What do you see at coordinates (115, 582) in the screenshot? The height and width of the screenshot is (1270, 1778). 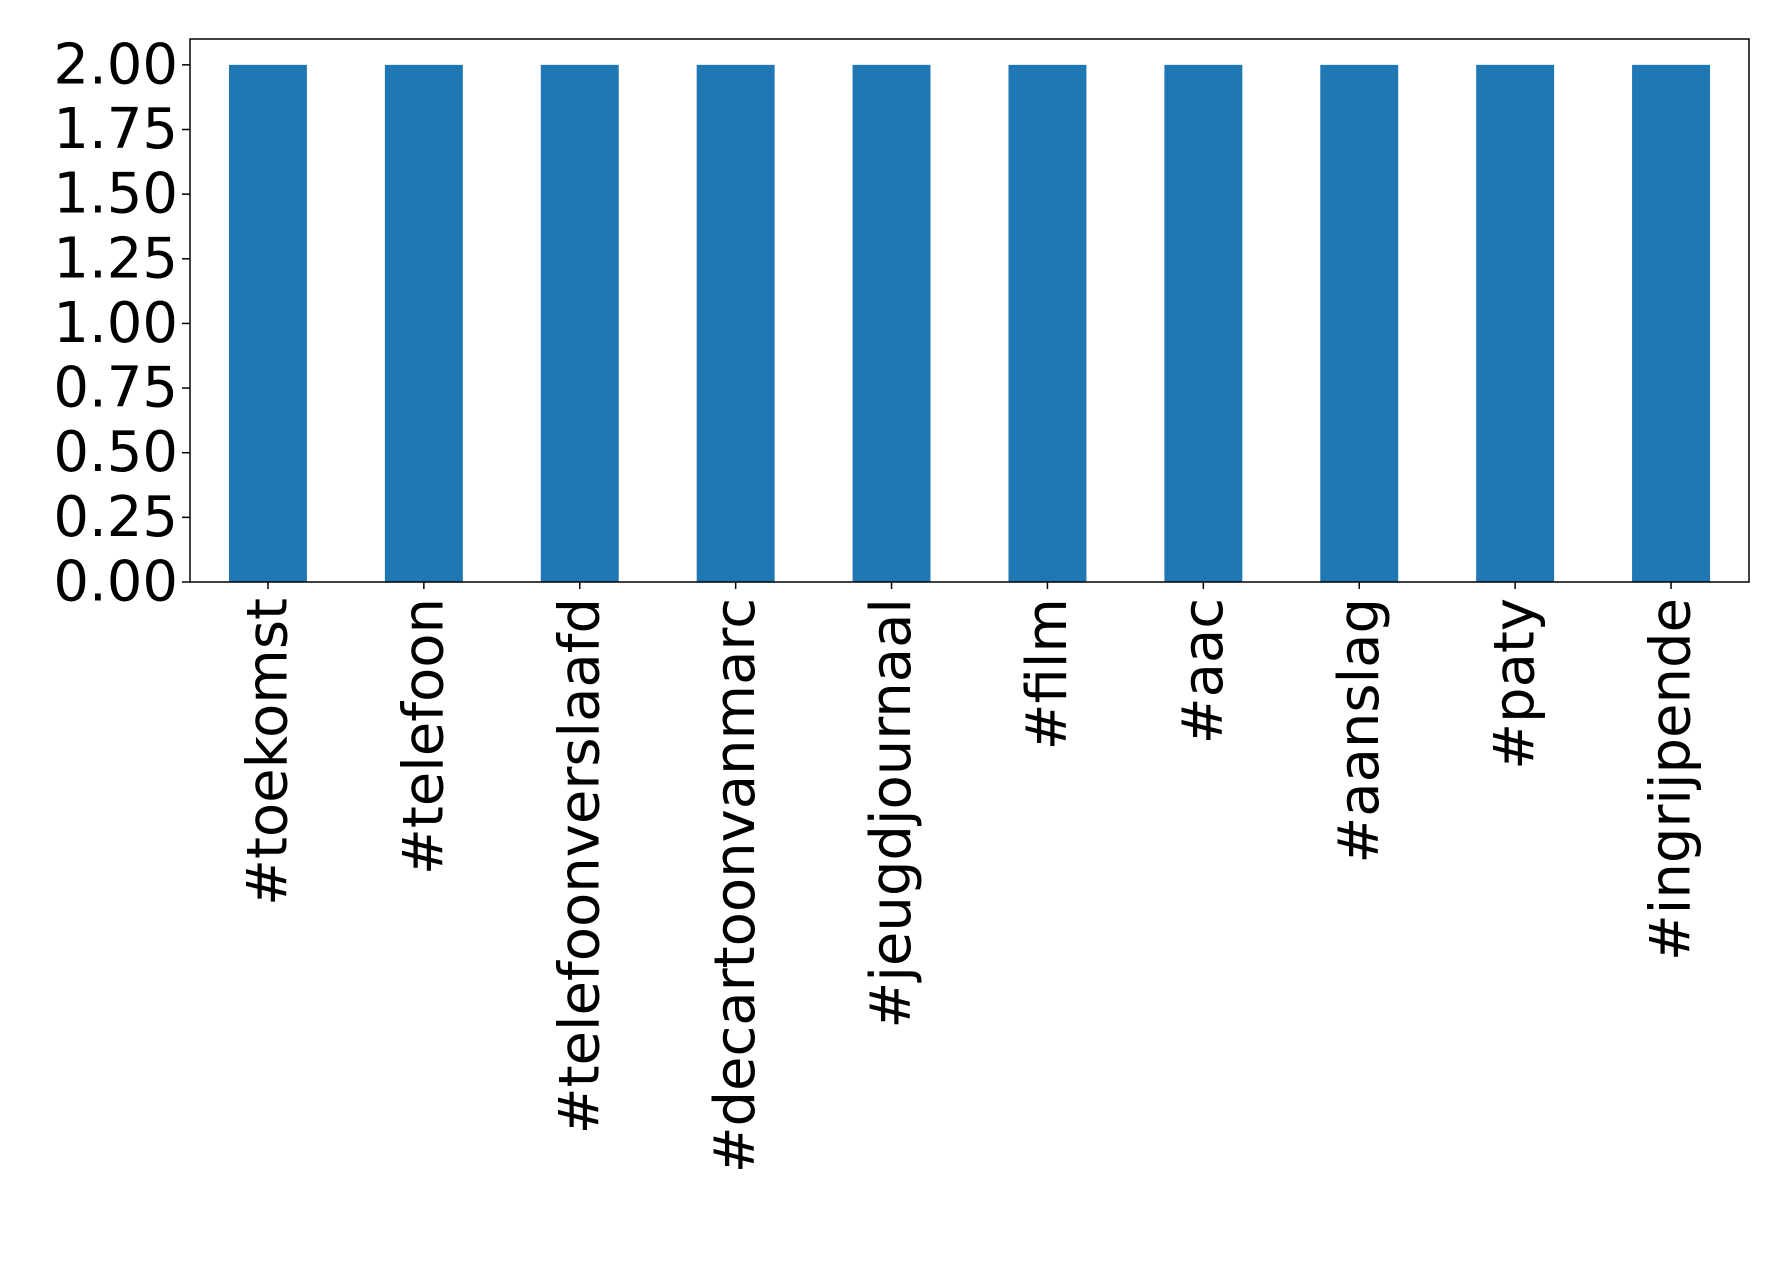 I see `y-tick-label: 0.00` at bounding box center [115, 582].